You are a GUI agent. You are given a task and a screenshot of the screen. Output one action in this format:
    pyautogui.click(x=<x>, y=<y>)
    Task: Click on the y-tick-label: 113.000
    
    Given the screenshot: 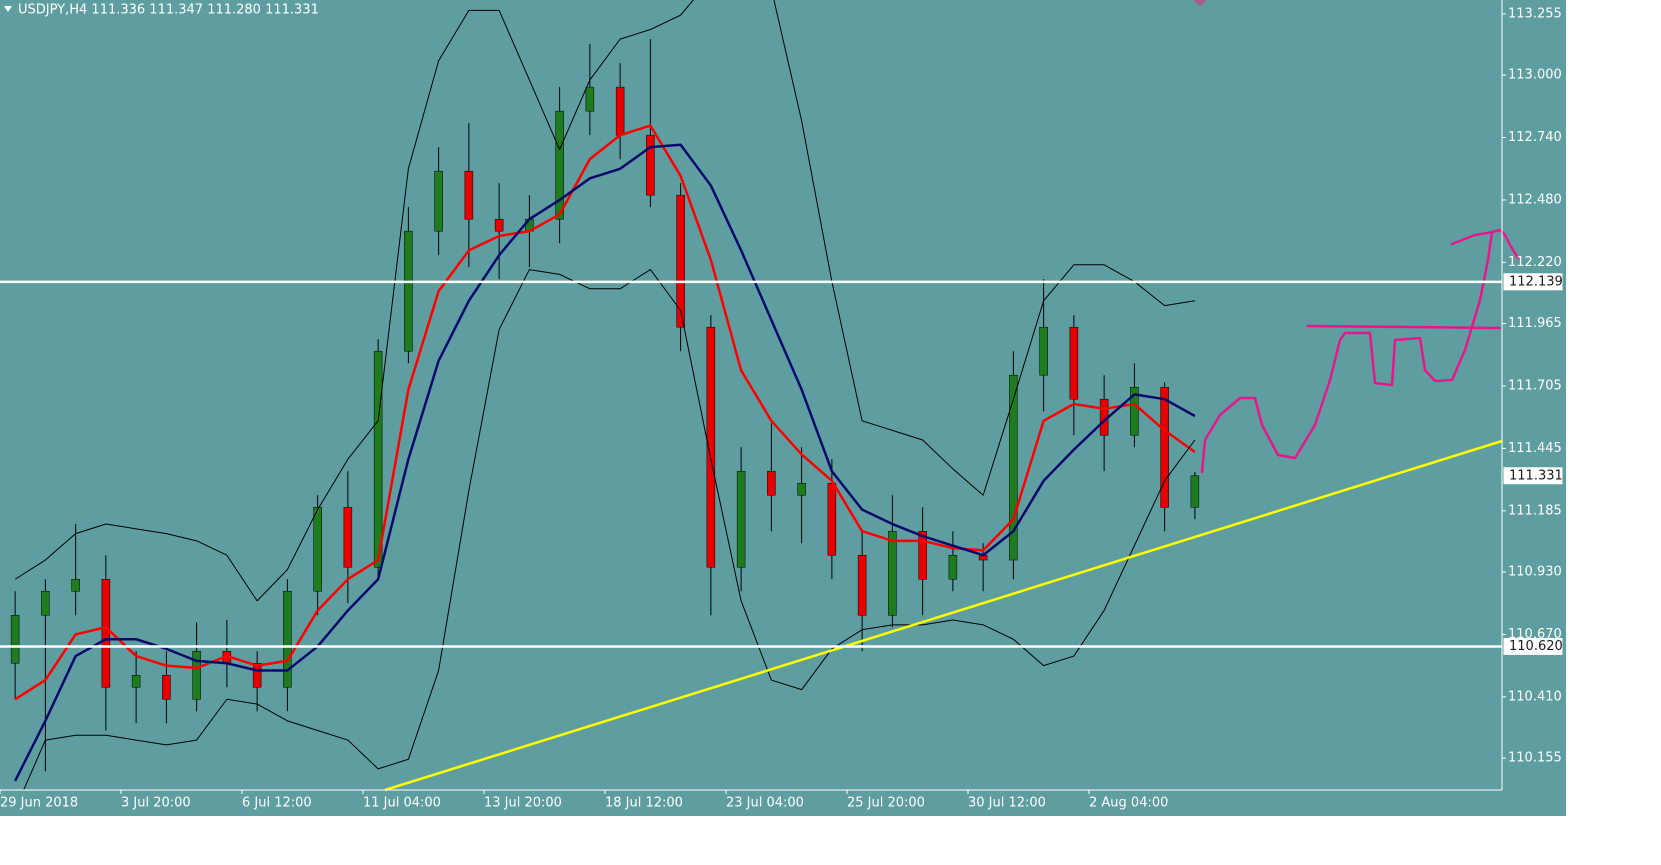 What is the action you would take?
    pyautogui.click(x=1535, y=75)
    